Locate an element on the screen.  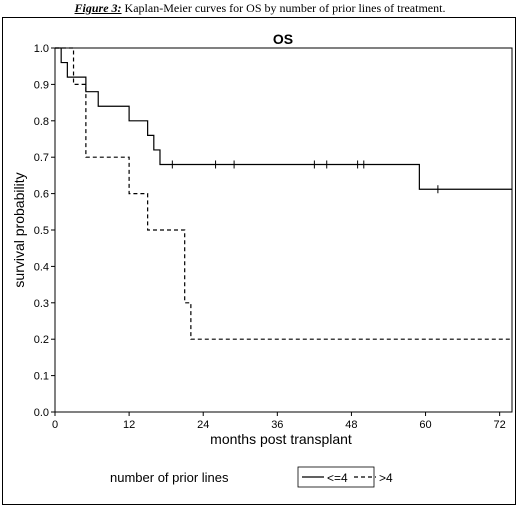
y-tick-label: 0.9 is located at coordinates (41, 85).